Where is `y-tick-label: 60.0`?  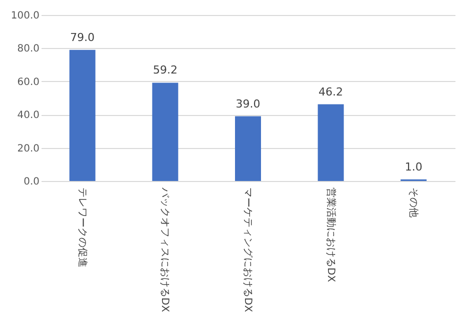
y-tick-label: 60.0 is located at coordinates (28, 82).